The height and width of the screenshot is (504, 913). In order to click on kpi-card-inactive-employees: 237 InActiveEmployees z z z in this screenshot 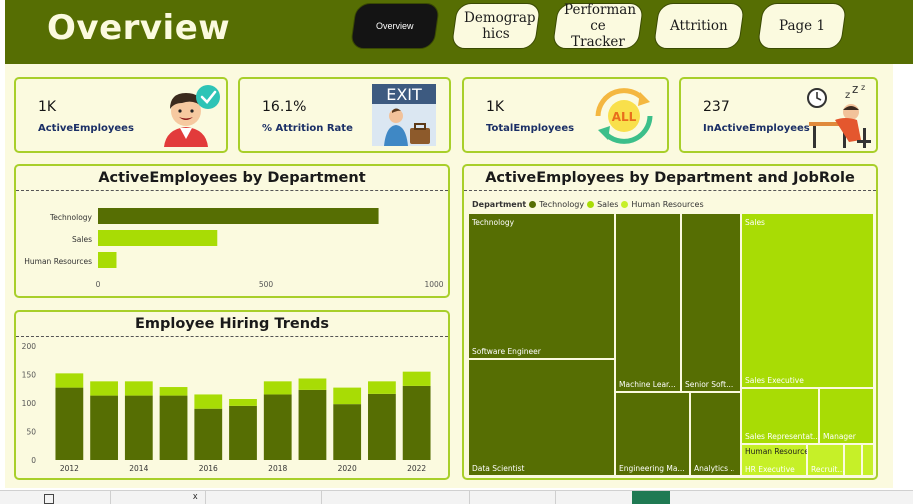, I will do `click(778, 115)`.